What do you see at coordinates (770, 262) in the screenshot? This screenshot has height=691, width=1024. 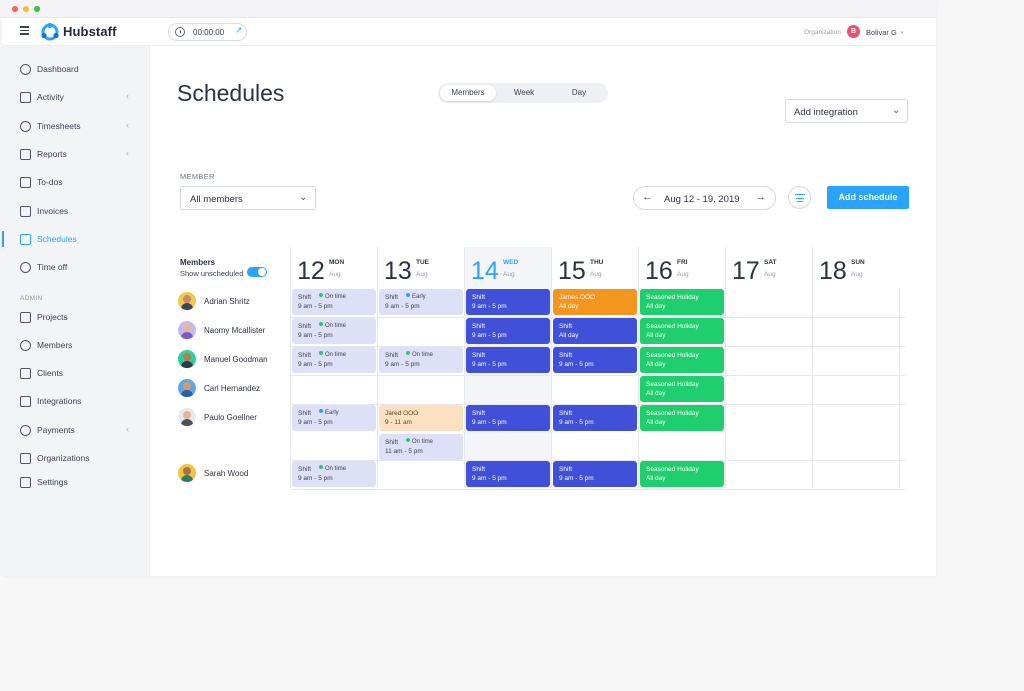 I see `day-name: SAT` at bounding box center [770, 262].